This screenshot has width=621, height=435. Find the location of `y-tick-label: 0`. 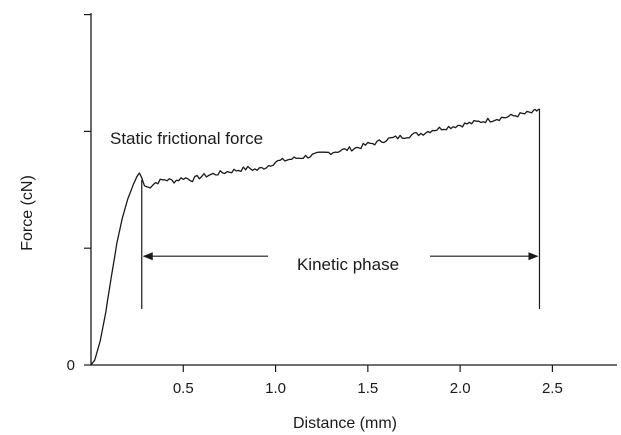

y-tick-label: 0 is located at coordinates (71, 365).